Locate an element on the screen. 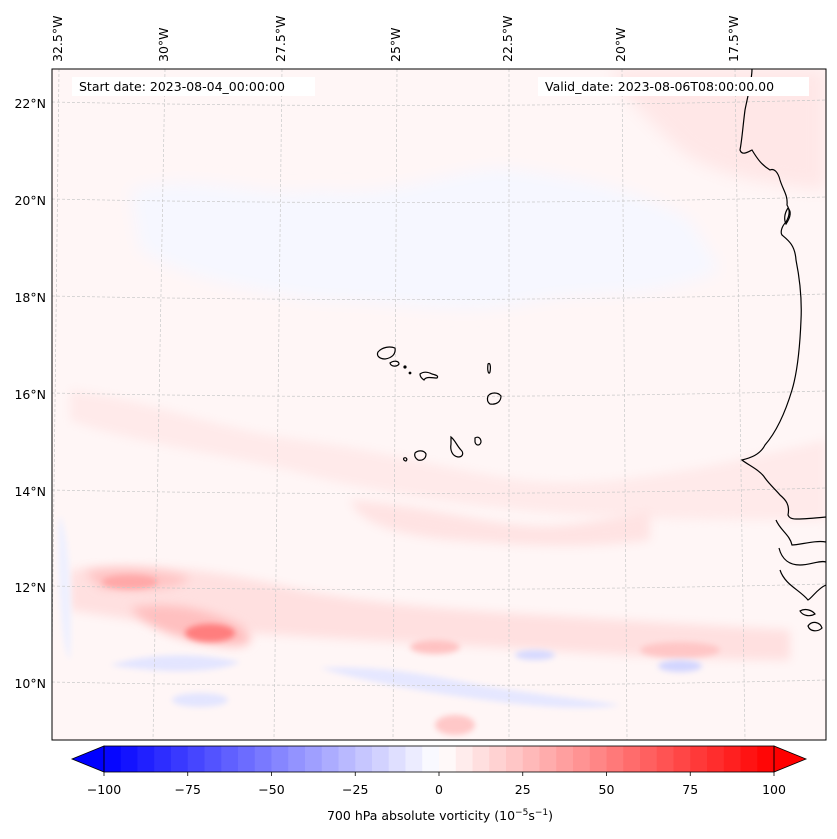  valid-date-label: Valid_date: 2023-08-06T08:00:00.00 is located at coordinates (659, 86).